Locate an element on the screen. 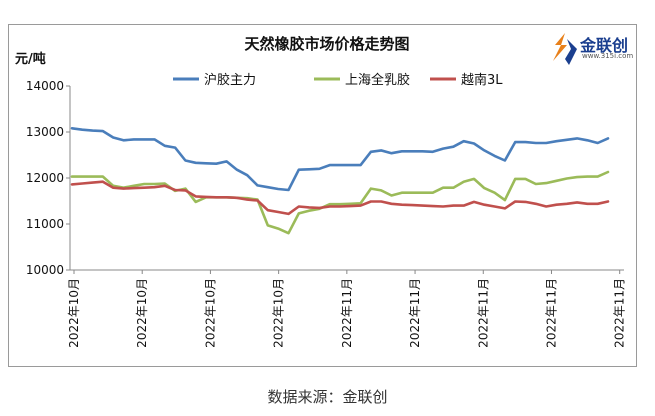  y-tick-label: 13000 is located at coordinates (45, 132).